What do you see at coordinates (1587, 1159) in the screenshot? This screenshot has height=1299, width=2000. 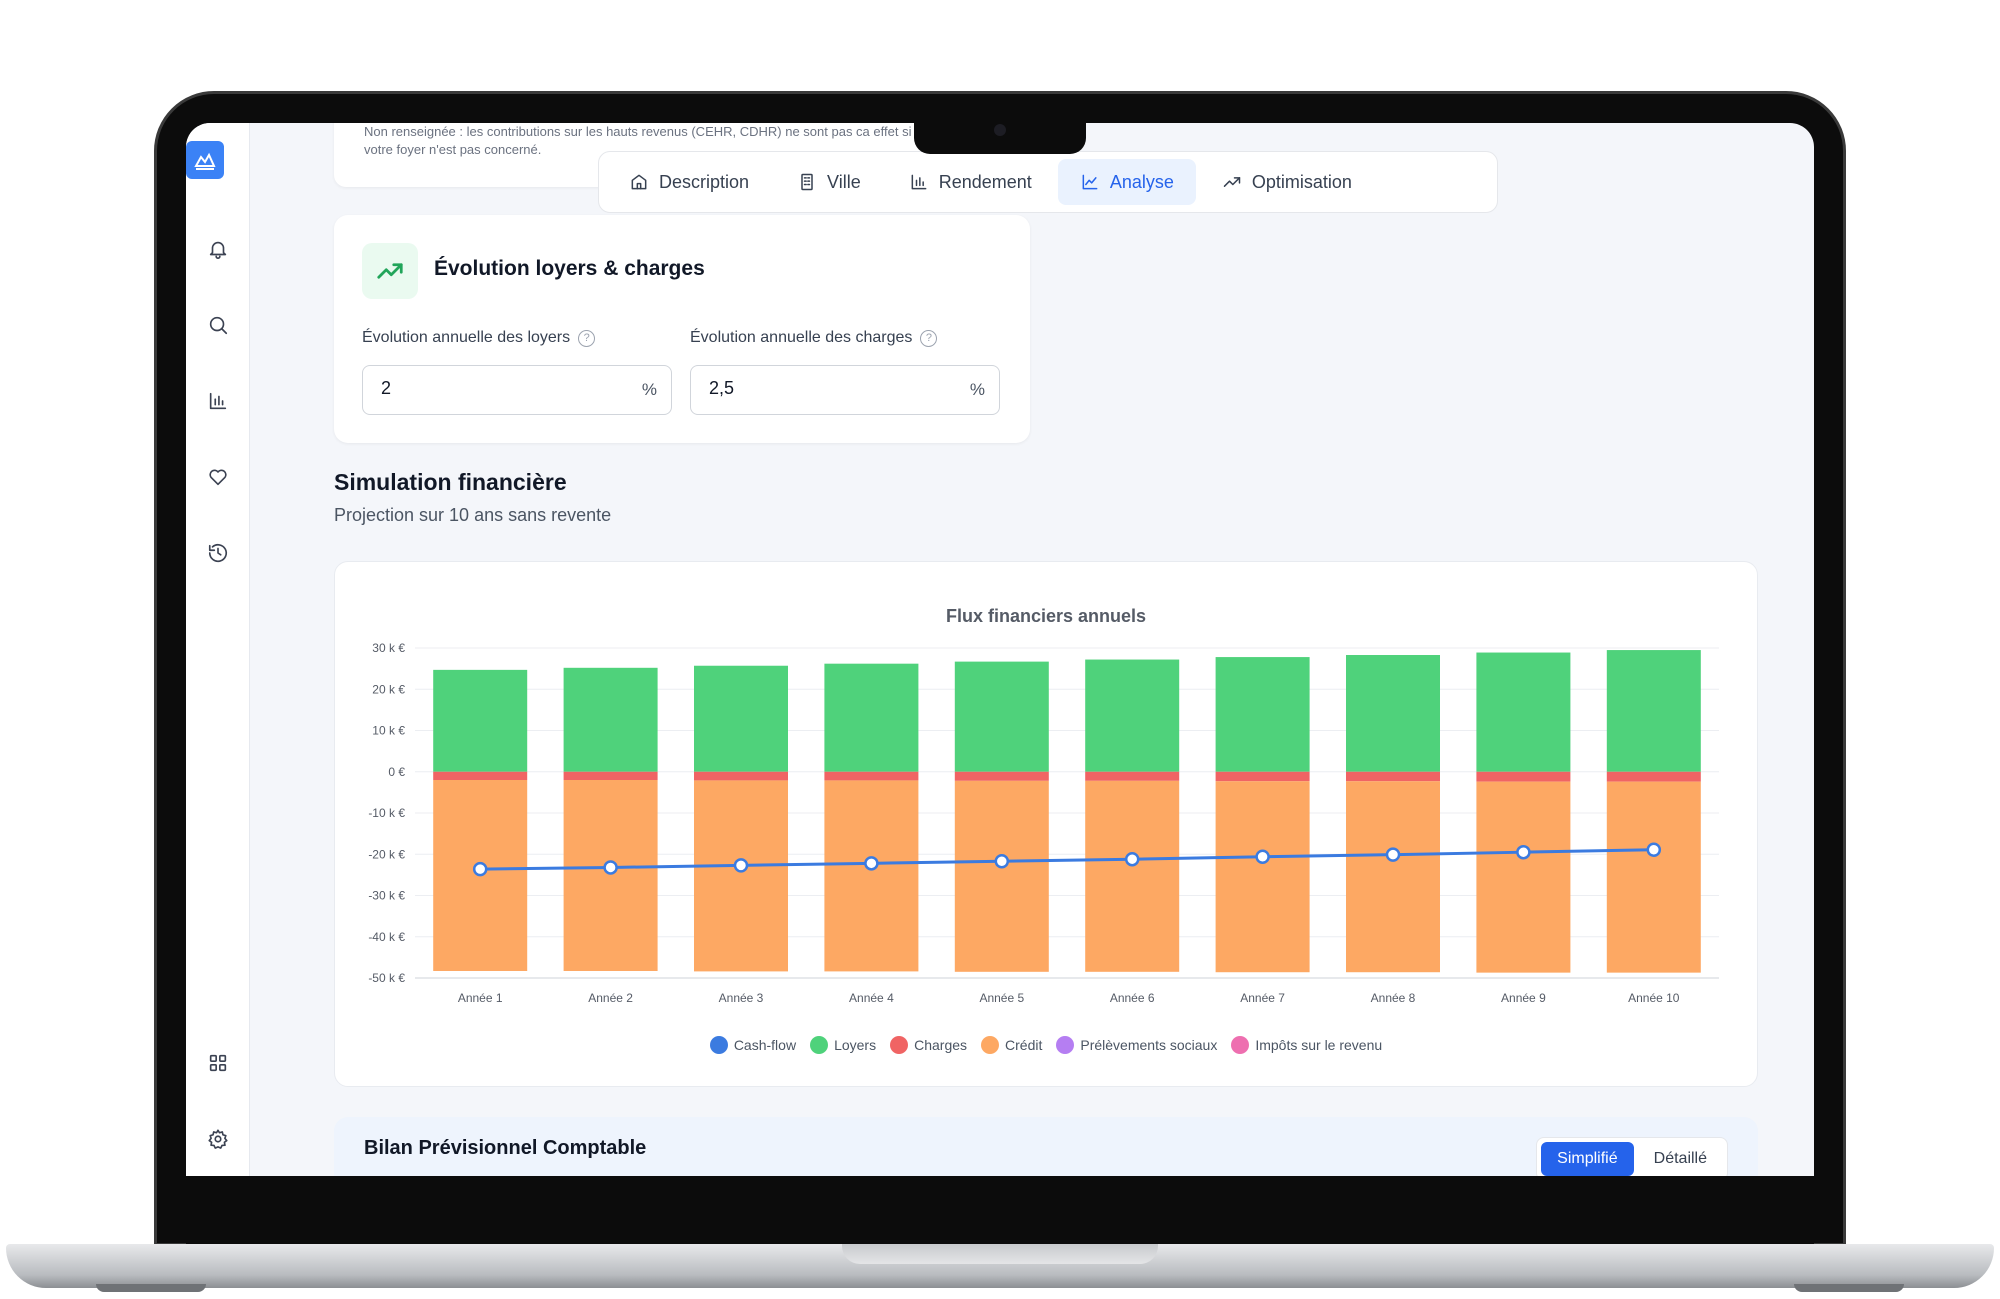 I see `simplifie-button: Simplifié` at bounding box center [1587, 1159].